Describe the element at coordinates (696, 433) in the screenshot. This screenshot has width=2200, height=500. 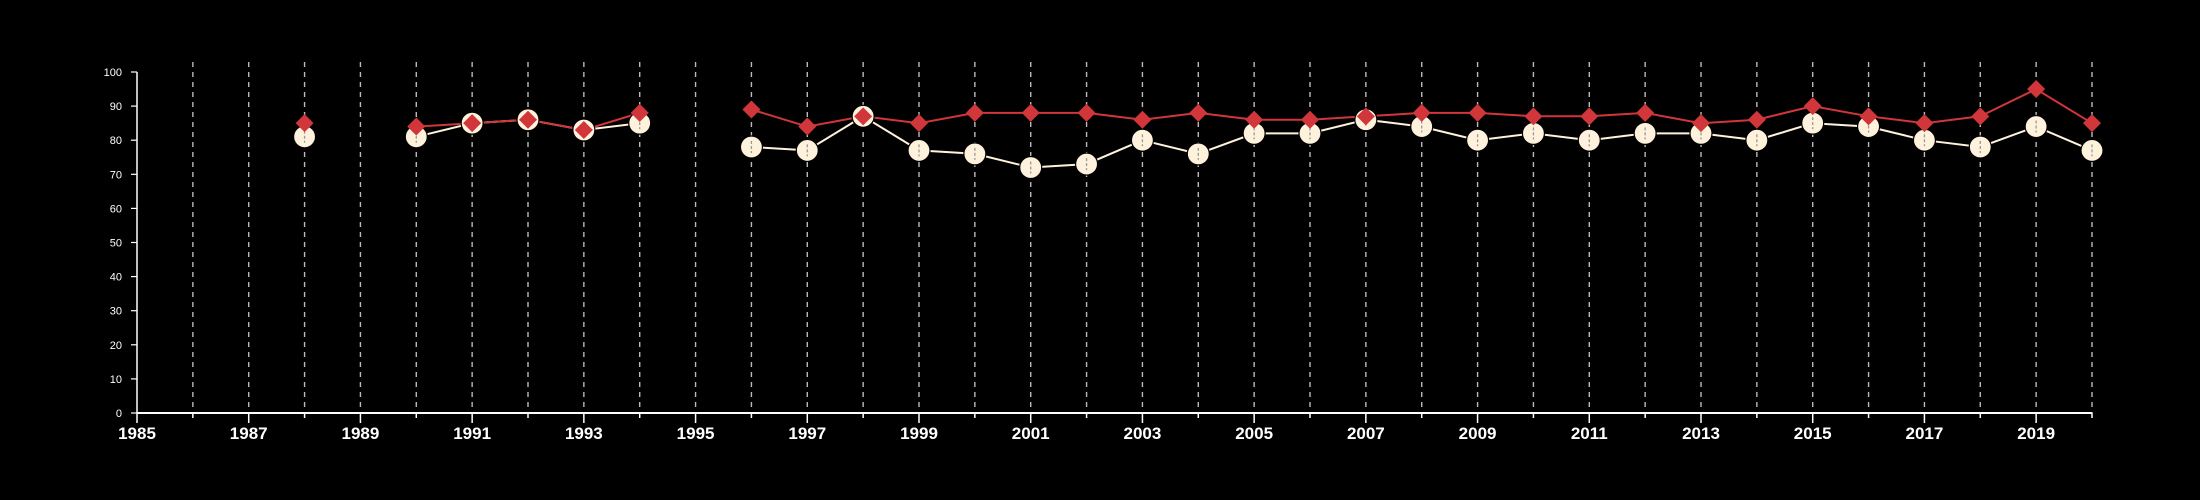
I see `x-tick-label: 1995` at that location.